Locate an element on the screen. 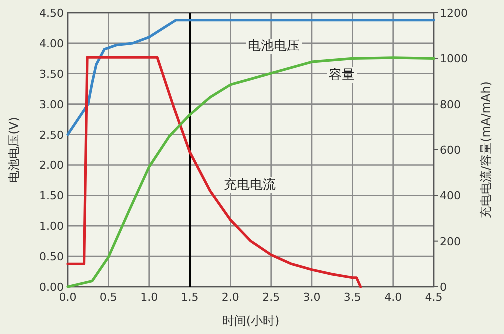  y-tick-label: 3.00 is located at coordinates (52, 105).